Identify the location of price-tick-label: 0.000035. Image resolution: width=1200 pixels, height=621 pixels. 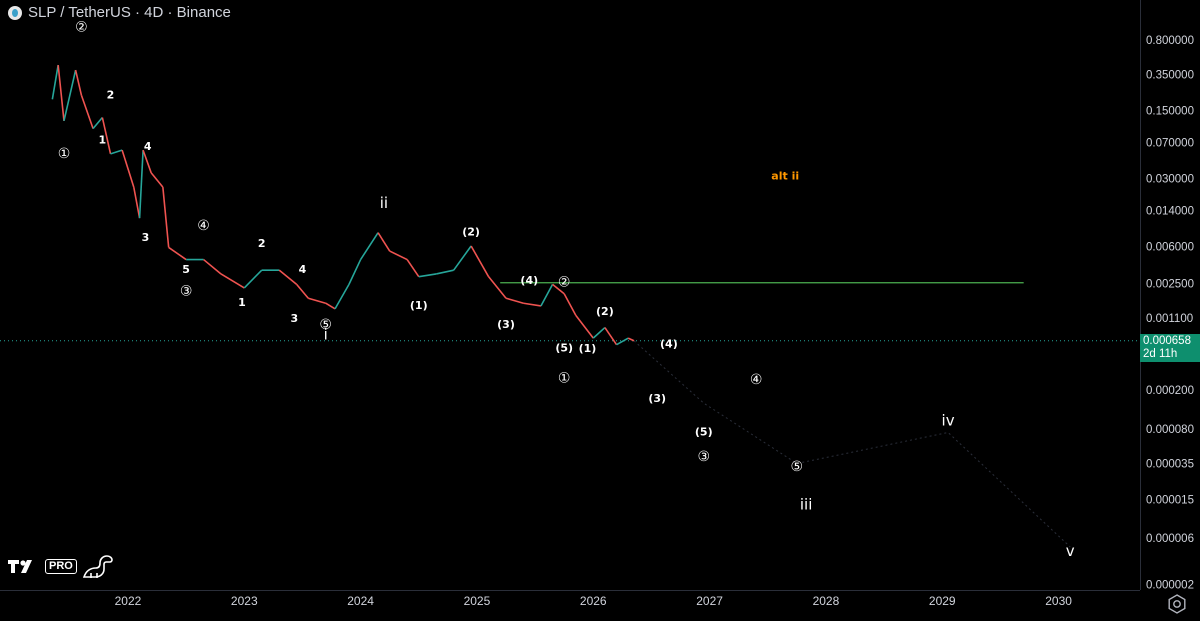
(1170, 465).